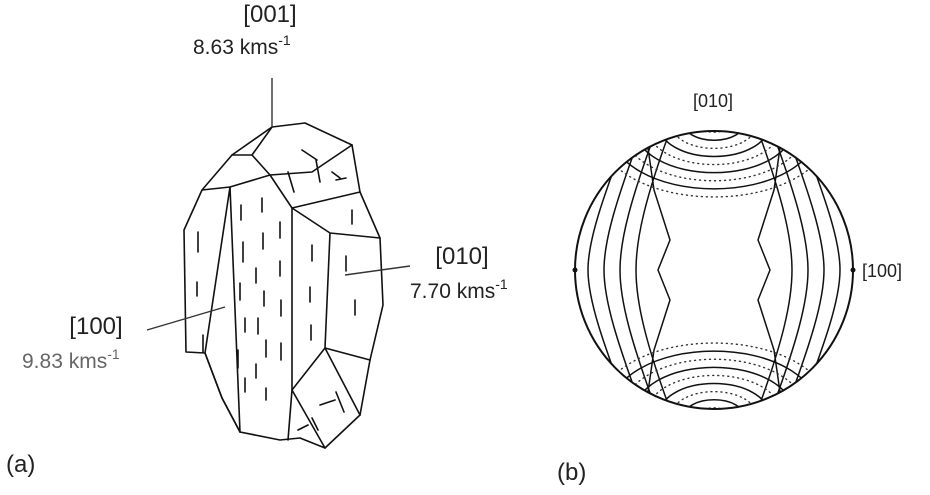  I want to click on label-001-velocity: 8.63 kms-1, so click(242, 45).